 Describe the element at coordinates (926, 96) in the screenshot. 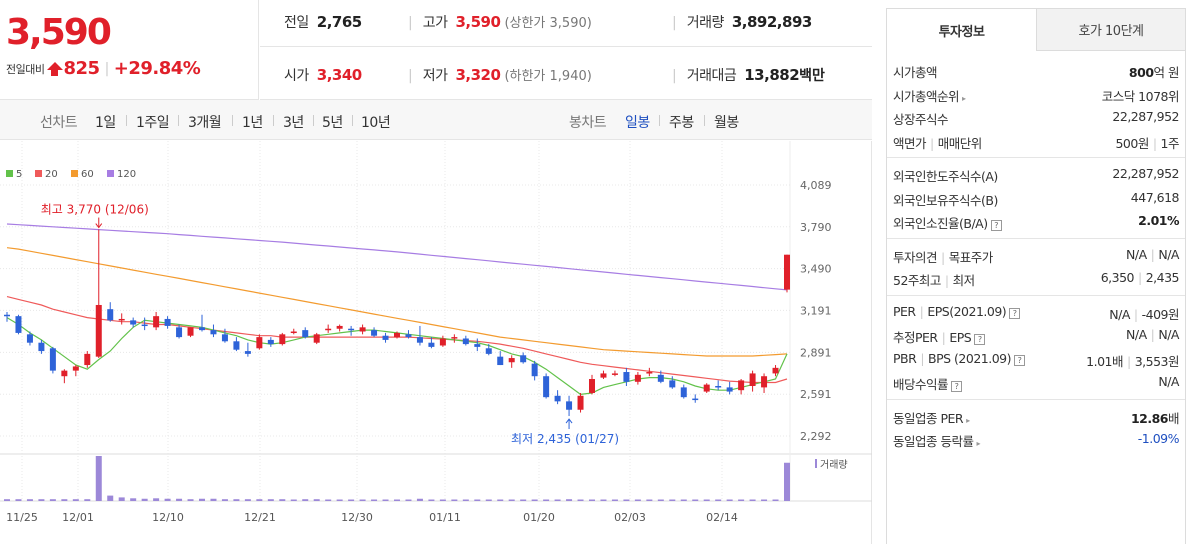

I see `info-label-text: 시가총액순위` at that location.